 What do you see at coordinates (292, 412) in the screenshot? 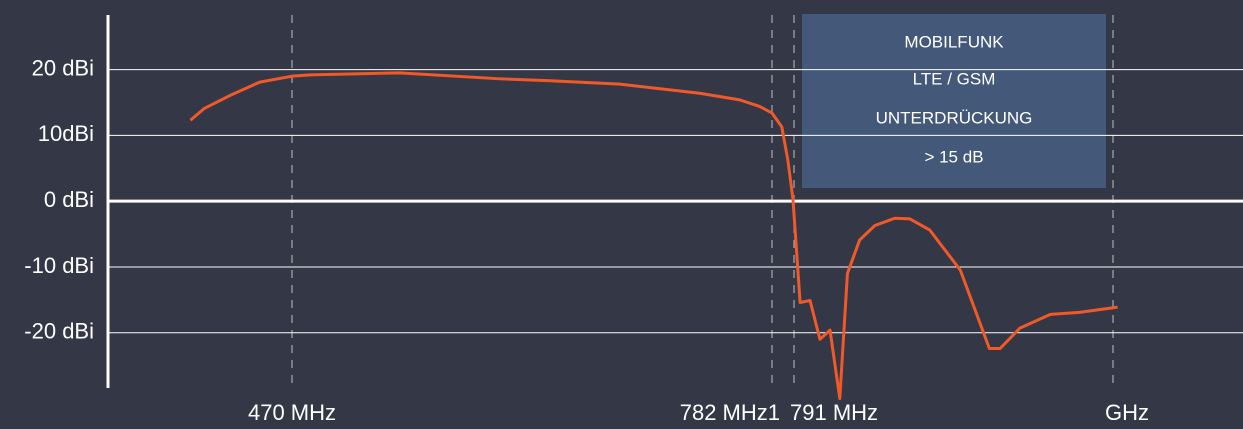
I see `x-tick-label: 470 MHz` at bounding box center [292, 412].